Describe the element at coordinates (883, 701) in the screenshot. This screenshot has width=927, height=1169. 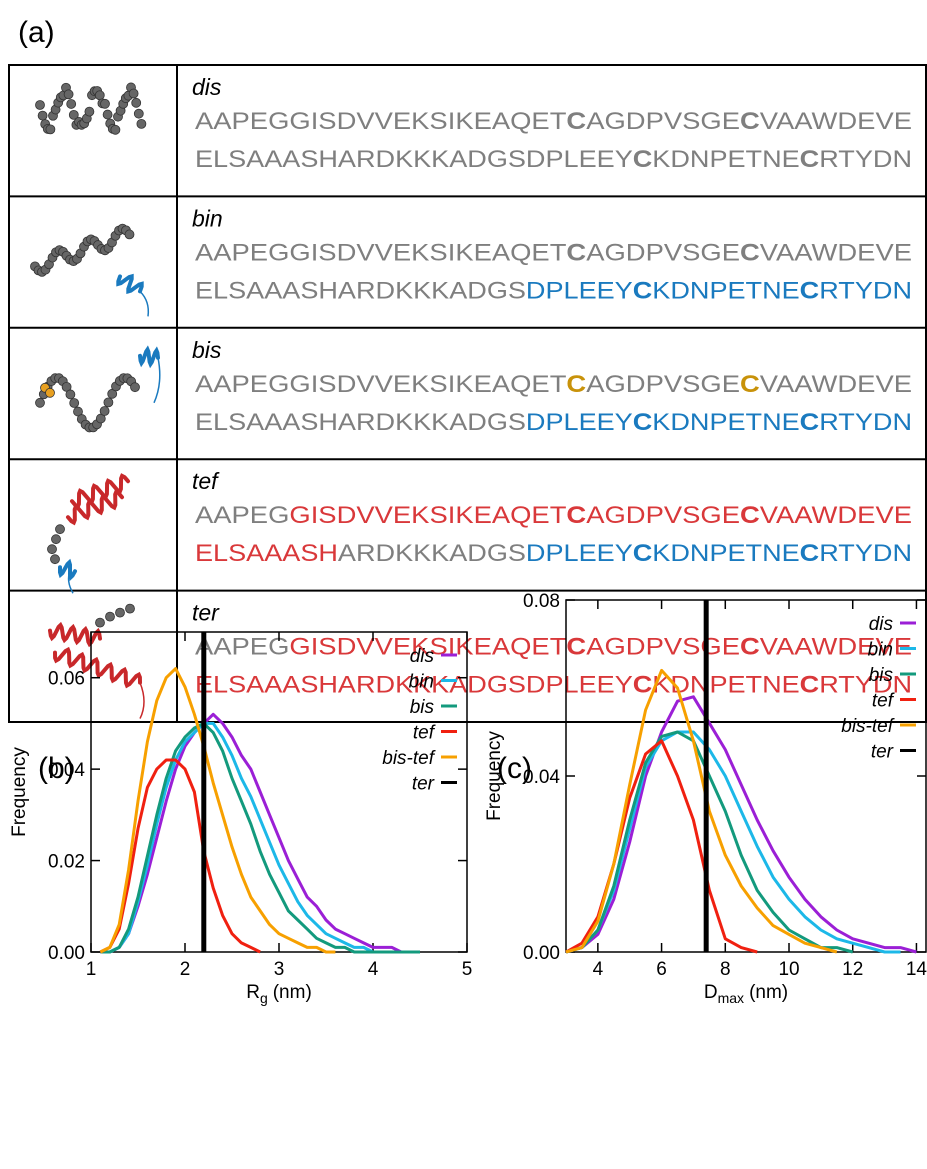
I see `legend-label: tef` at that location.